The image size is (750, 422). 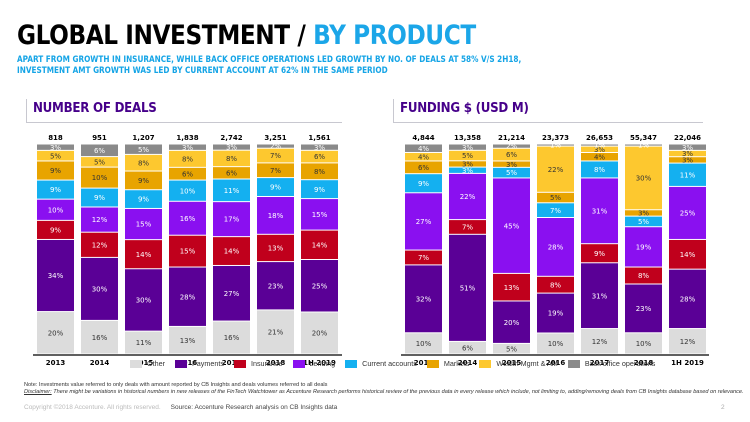 What do you see at coordinates (319, 138) in the screenshot?
I see `total-label: 1,561` at bounding box center [319, 138].